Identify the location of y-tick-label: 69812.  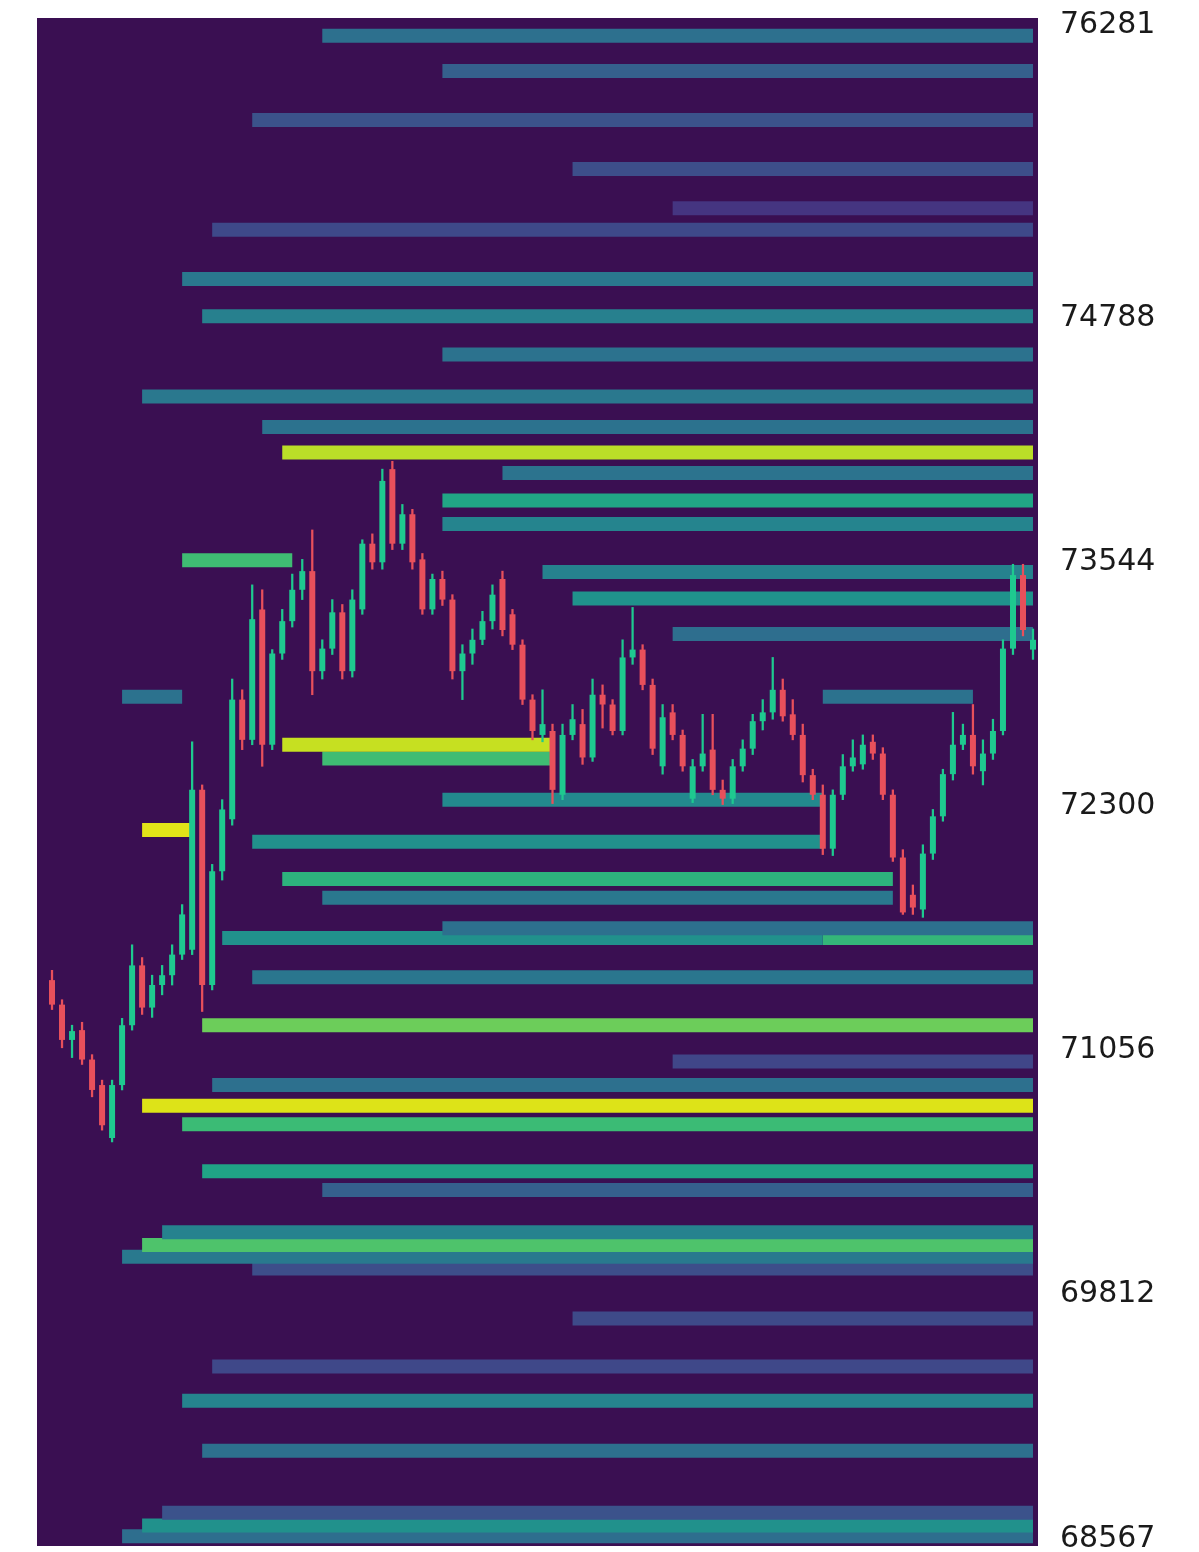
(1108, 1292).